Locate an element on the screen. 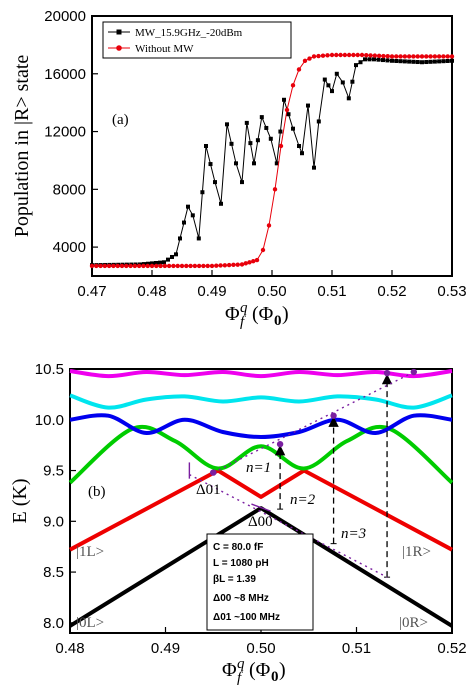 Image resolution: width=474 pixels, height=699 pixels. panel-a-legend: MW_15.9GHz_-20dBm Without MW is located at coordinates (197, 40).